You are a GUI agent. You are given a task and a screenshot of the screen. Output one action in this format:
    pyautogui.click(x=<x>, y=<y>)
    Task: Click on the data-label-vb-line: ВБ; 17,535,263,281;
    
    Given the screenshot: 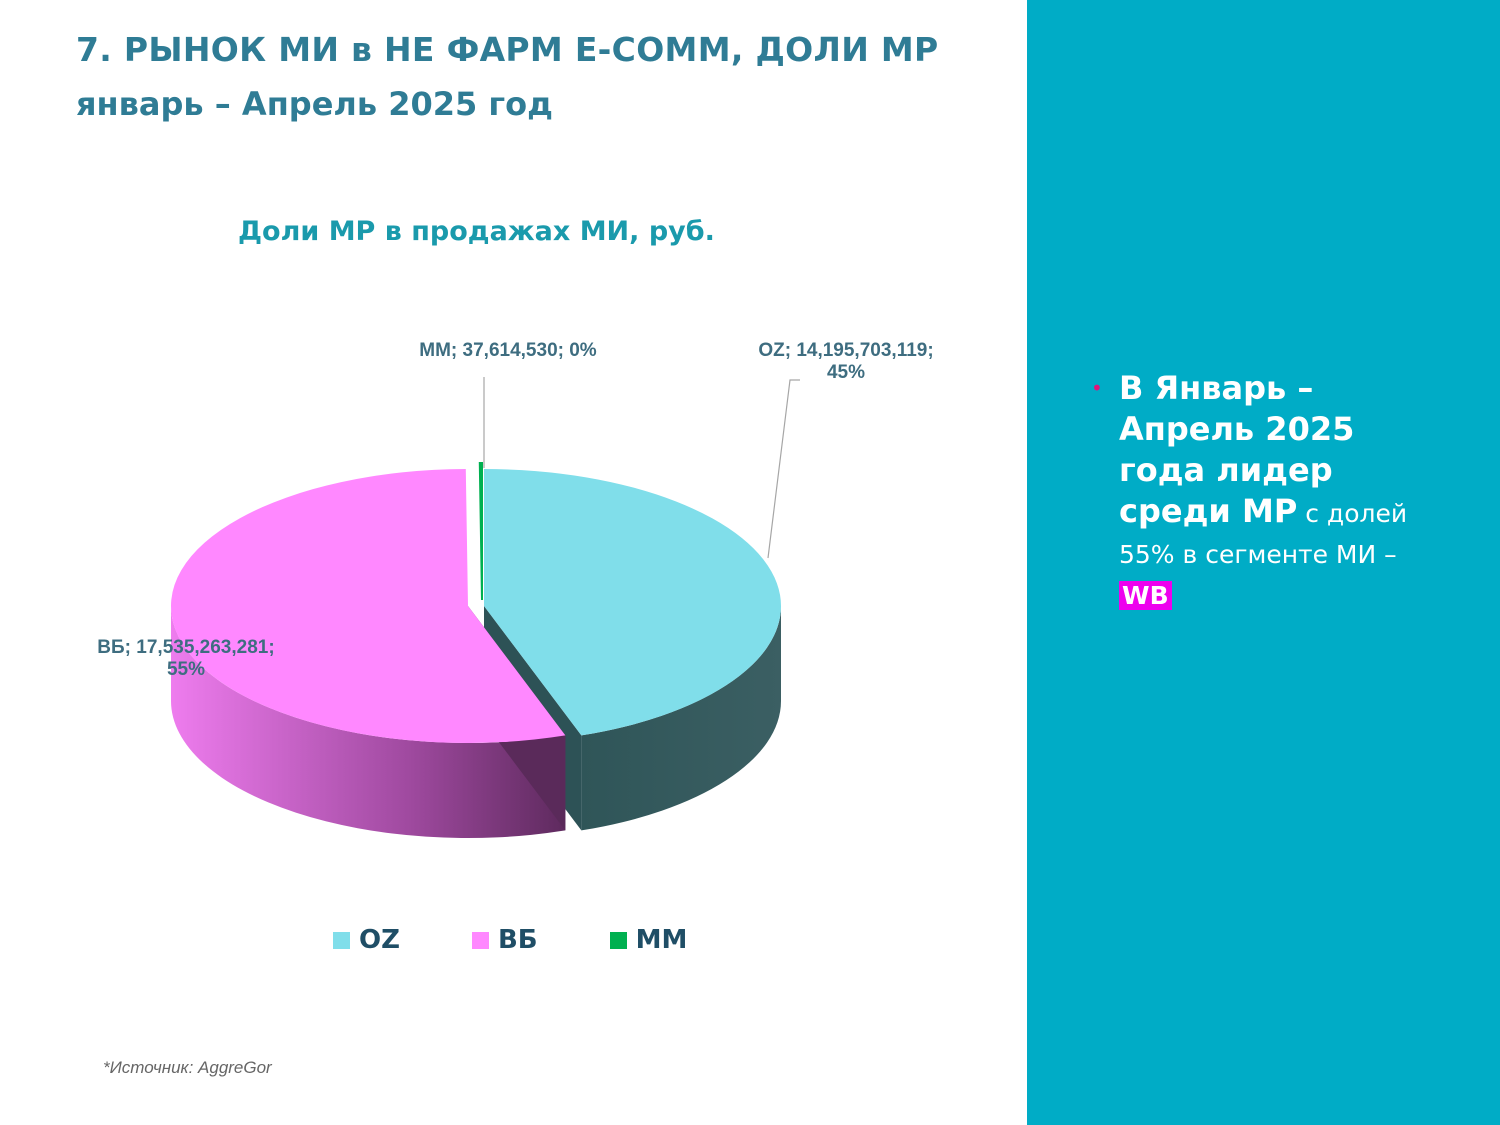 What is the action you would take?
    pyautogui.click(x=185, y=647)
    